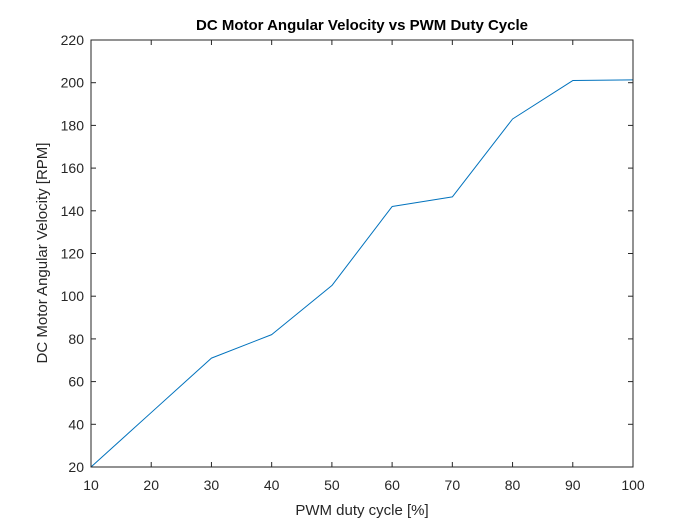 The image size is (700, 525). Describe the element at coordinates (73, 168) in the screenshot. I see `y-tick-label: 160` at that location.